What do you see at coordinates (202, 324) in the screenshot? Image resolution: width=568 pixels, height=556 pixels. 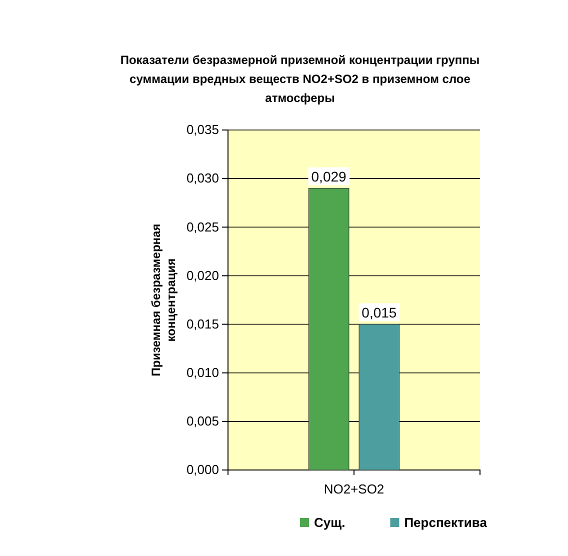 I see `y-tick-label: 0,015` at bounding box center [202, 324].